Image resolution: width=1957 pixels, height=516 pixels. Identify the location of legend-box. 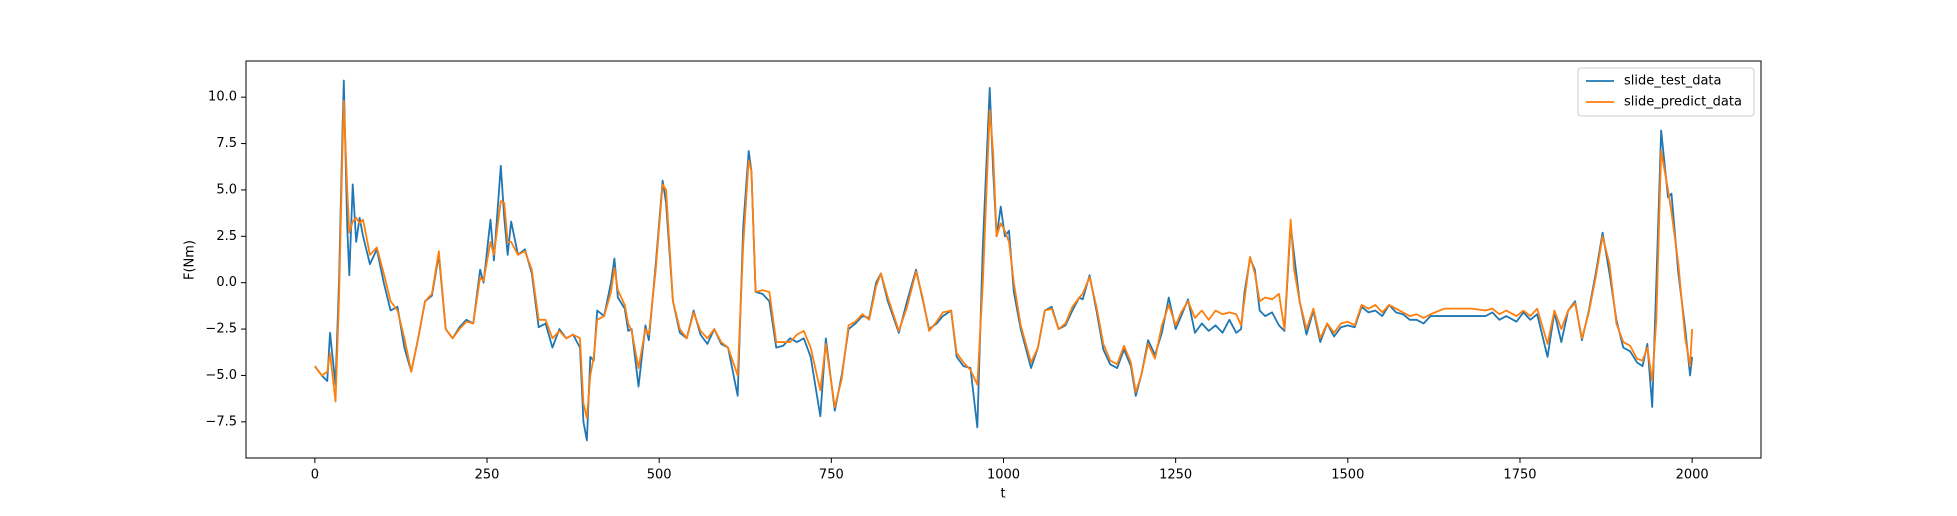
(1666, 92).